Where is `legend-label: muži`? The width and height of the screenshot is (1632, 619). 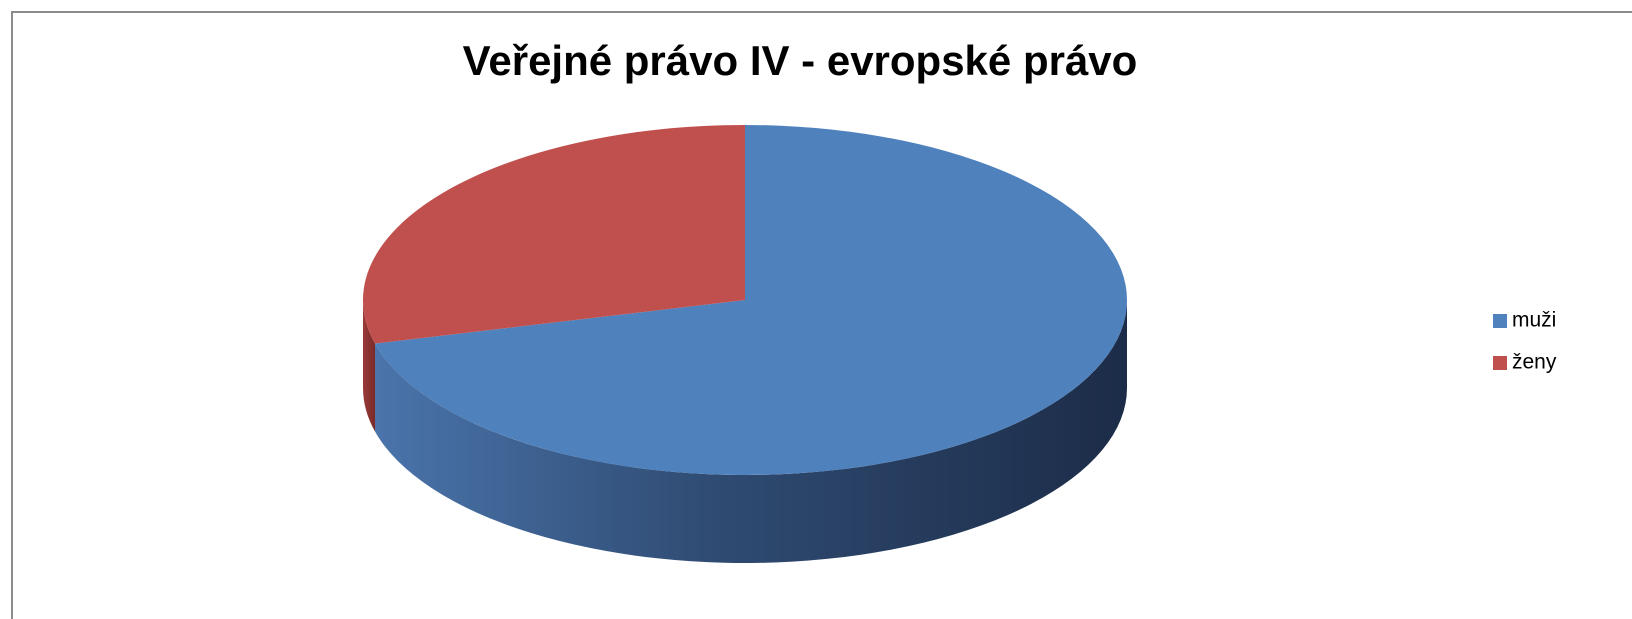
legend-label: muži is located at coordinates (1534, 320).